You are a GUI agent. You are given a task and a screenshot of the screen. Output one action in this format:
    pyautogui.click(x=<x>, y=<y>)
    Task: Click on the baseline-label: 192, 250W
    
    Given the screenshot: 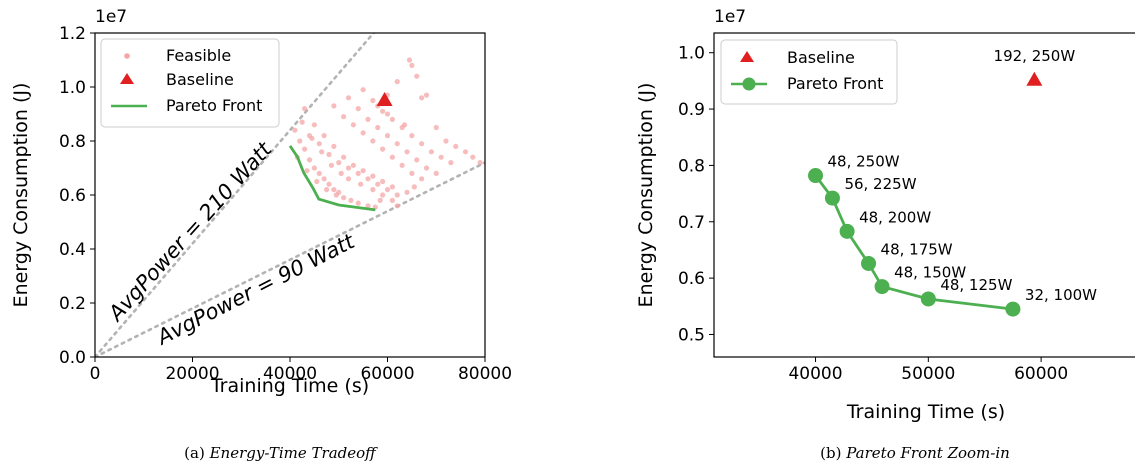 What is the action you would take?
    pyautogui.click(x=1035, y=56)
    